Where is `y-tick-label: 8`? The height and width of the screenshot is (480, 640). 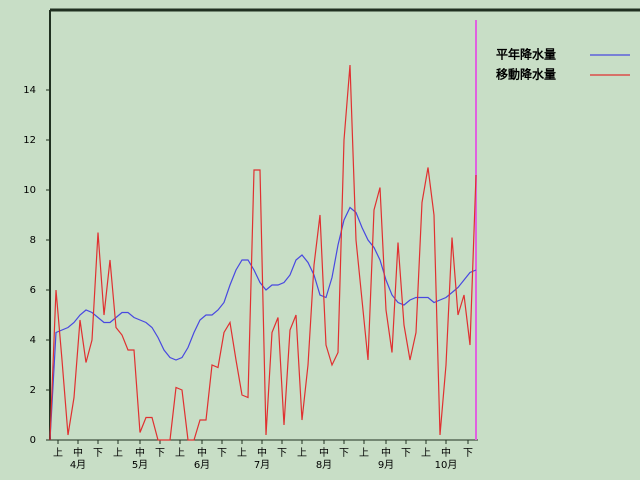
y-tick-label: 8 is located at coordinates (33, 240).